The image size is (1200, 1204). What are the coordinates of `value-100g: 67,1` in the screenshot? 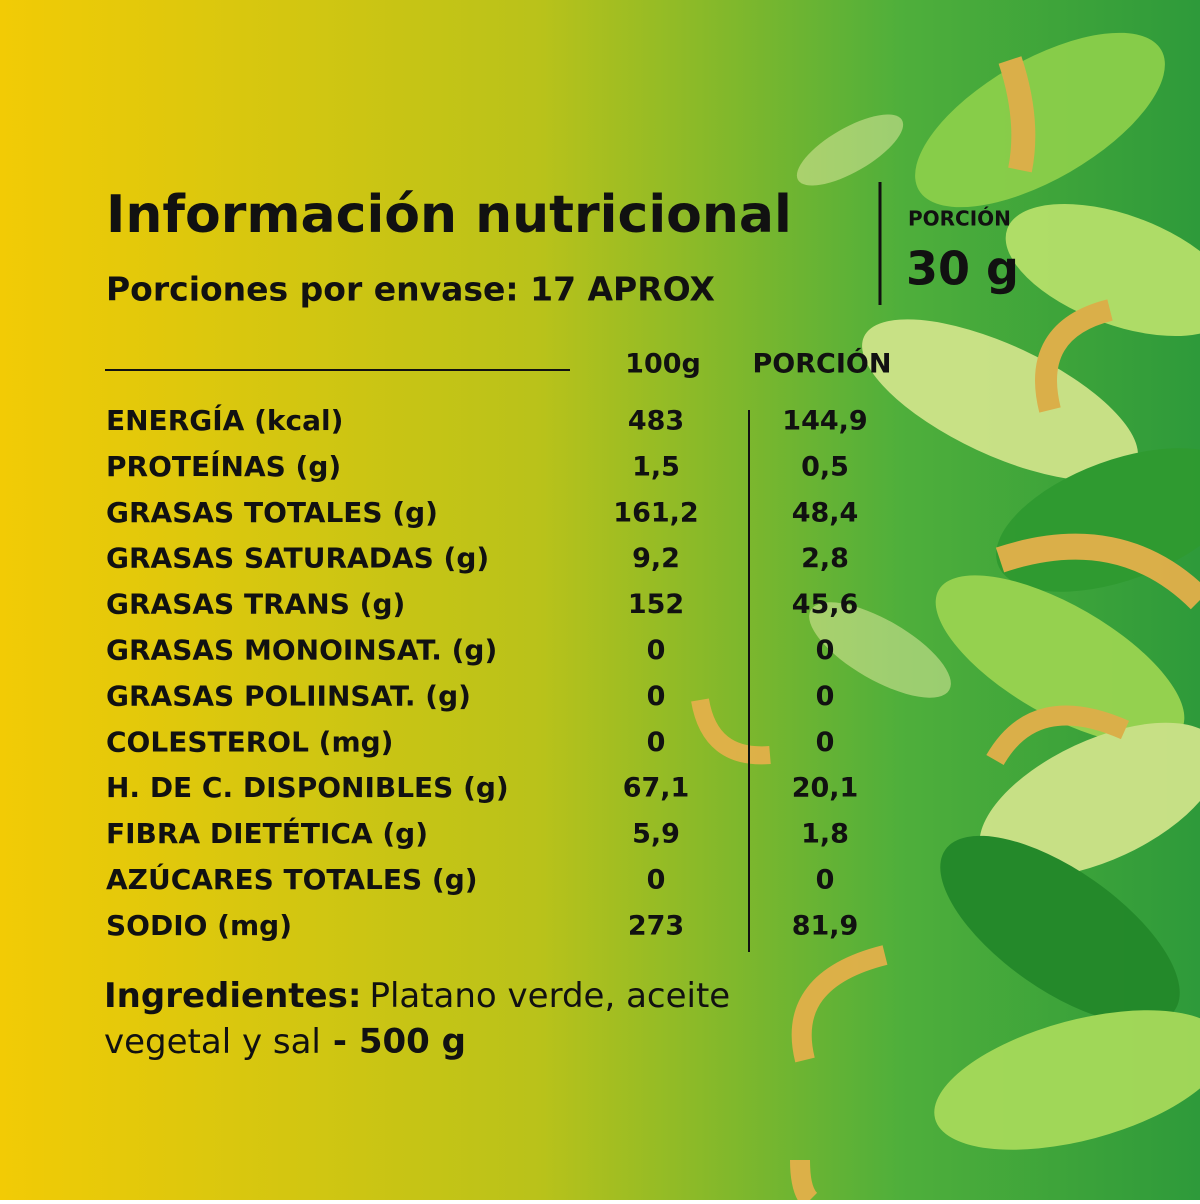 It's located at (656, 788).